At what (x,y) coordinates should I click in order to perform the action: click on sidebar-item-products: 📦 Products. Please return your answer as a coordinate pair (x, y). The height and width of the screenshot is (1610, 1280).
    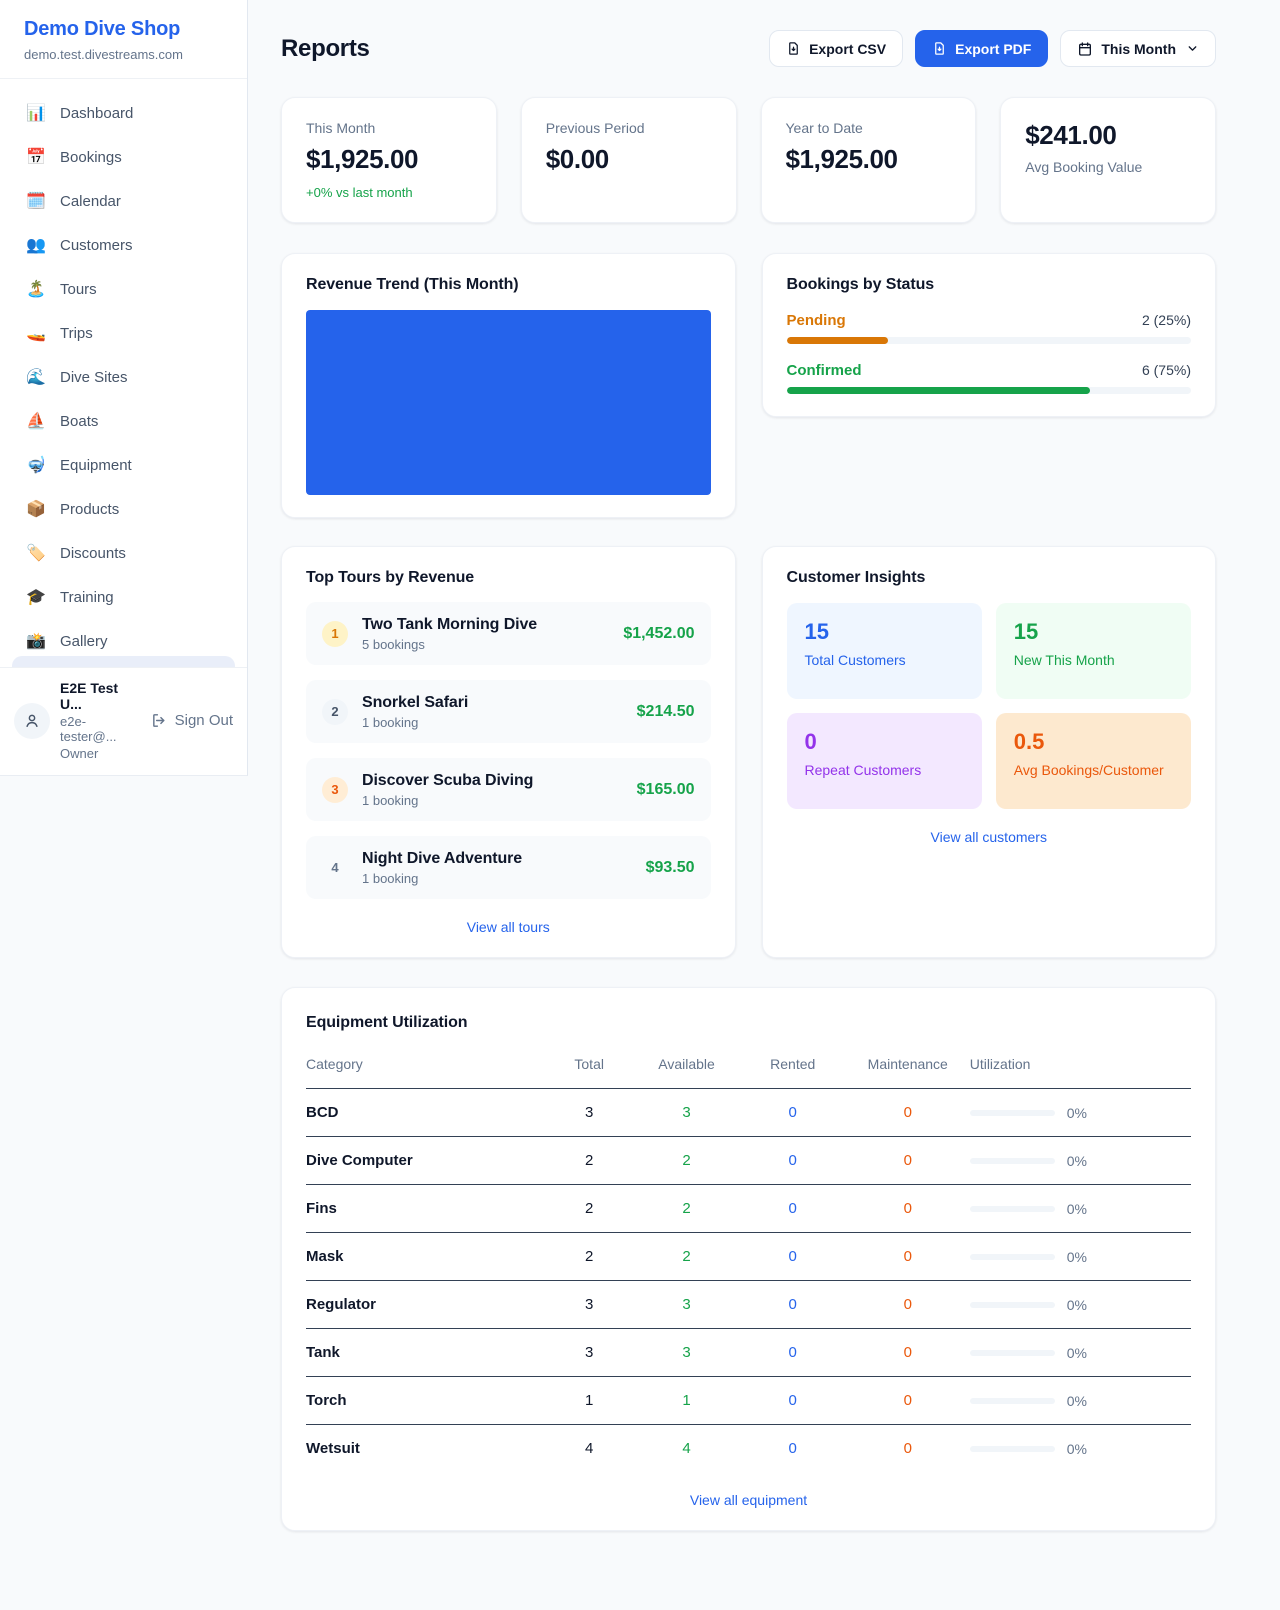
    Looking at the image, I should click on (123, 509).